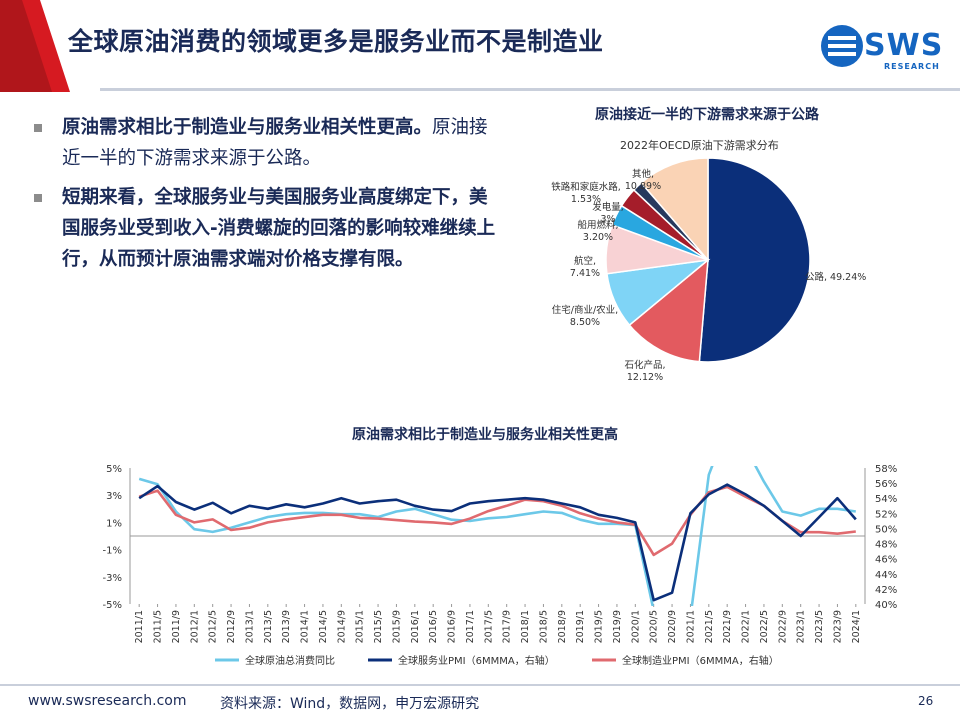 This screenshot has height=720, width=960. I want to click on x-tick-label: 2021/1, so click(690, 626).